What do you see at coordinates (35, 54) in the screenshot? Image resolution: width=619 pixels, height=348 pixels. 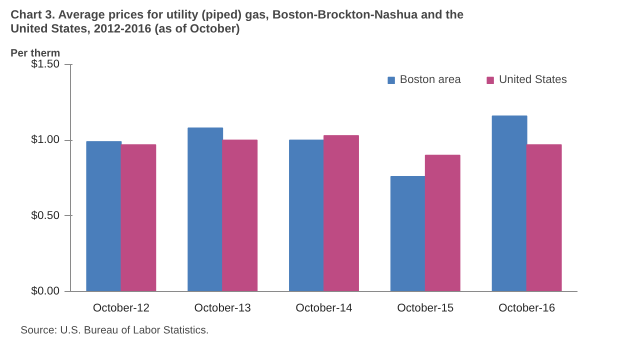 I see `y-axis-title: Per therm` at bounding box center [35, 54].